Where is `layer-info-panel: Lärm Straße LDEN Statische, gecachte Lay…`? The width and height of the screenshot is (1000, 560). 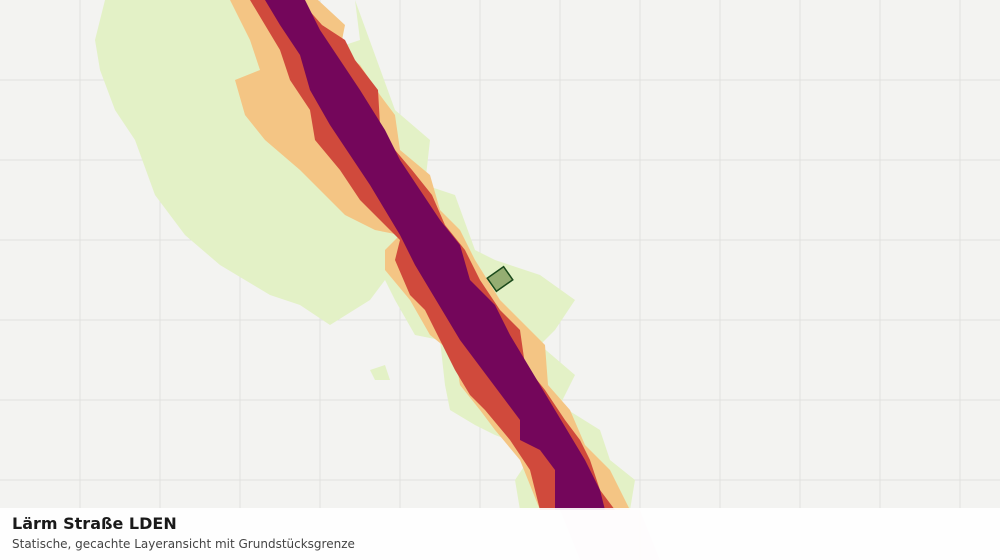
layer-info-panel: Lärm Straße LDEN Statische, gecachte Lay… is located at coordinates (500, 534).